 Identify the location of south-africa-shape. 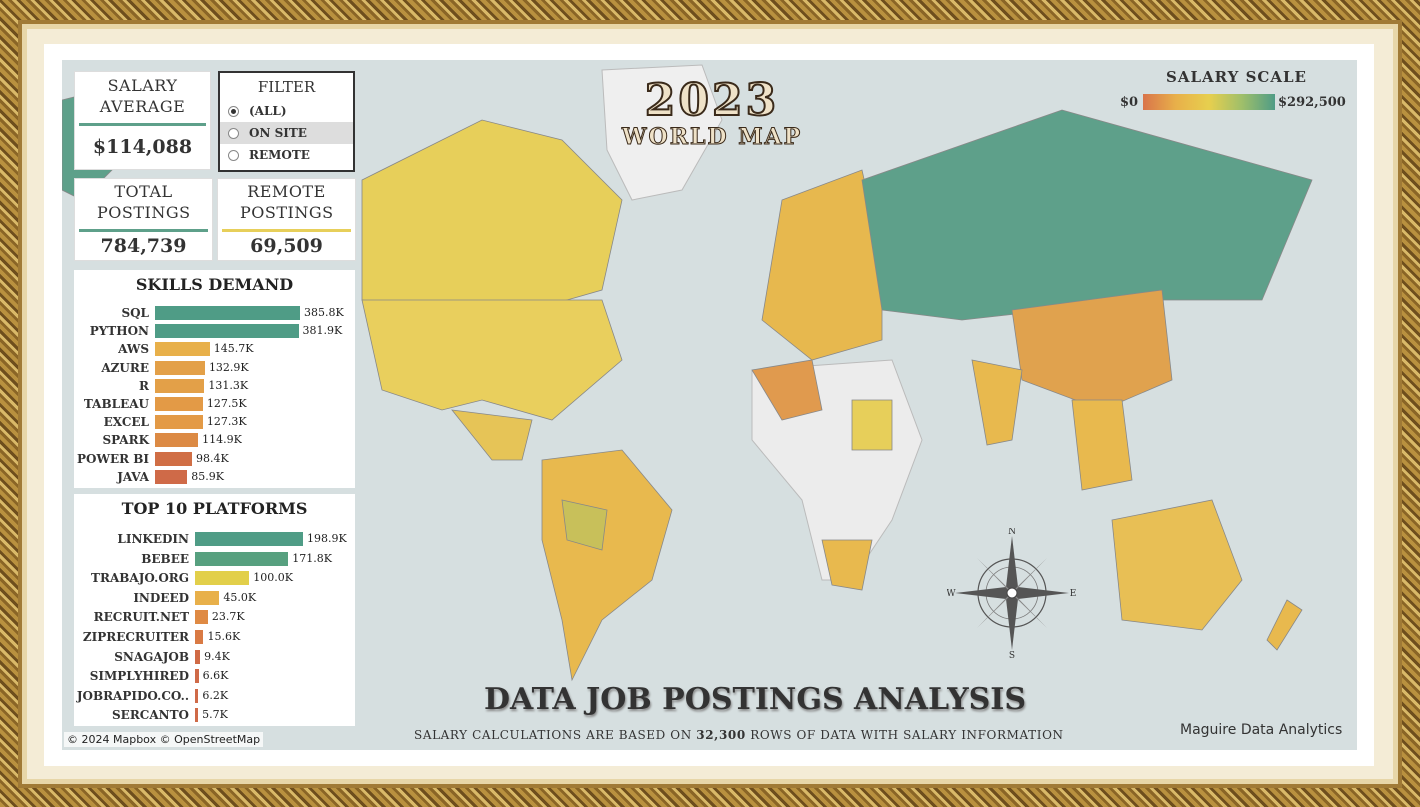
(847, 565).